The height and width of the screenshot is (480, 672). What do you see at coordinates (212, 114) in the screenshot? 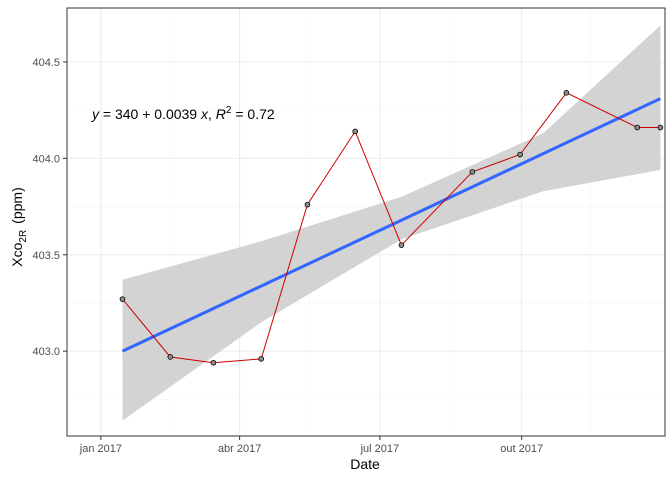
I see `eq-comma: ,` at bounding box center [212, 114].